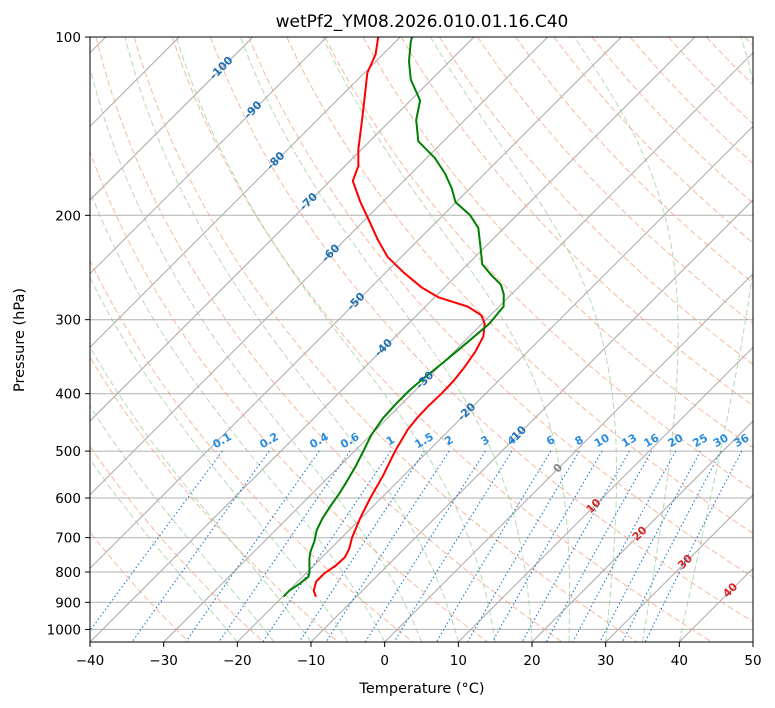  What do you see at coordinates (311, 661) in the screenshot?
I see `x-tick-label: −10` at bounding box center [311, 661].